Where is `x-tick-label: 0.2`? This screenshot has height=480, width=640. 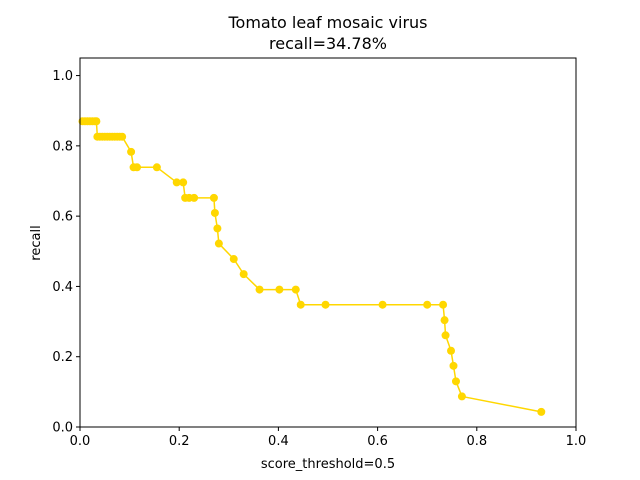
x-tick-label: 0.2 is located at coordinates (179, 441).